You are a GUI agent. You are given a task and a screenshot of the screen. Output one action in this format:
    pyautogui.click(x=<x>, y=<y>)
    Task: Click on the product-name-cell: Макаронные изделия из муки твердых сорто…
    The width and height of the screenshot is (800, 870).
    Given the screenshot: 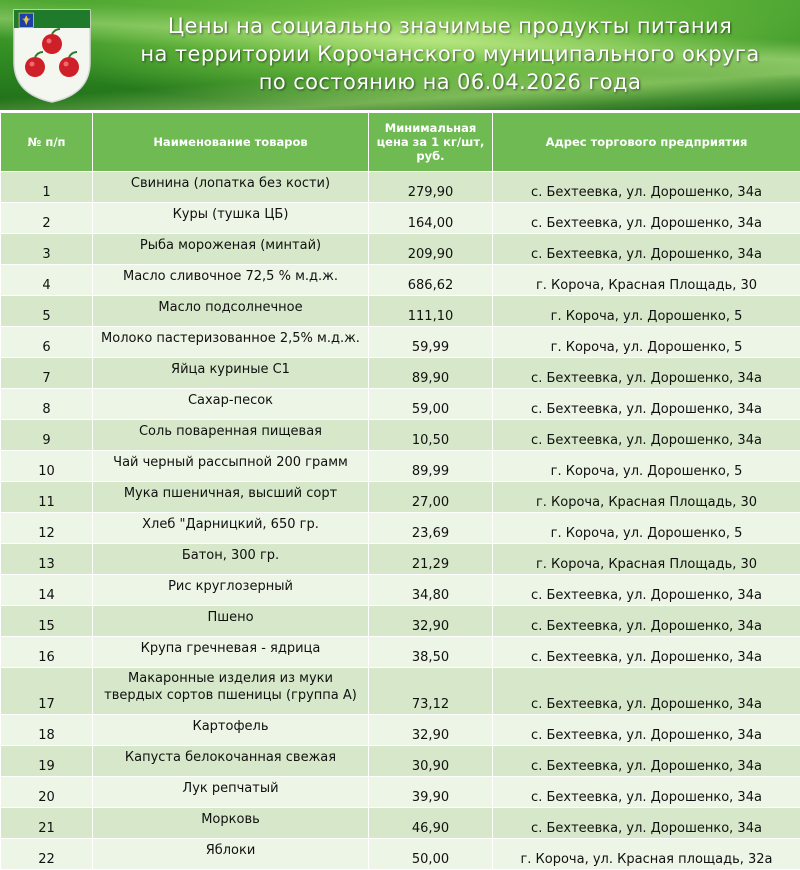 What is the action you would take?
    pyautogui.click(x=231, y=691)
    